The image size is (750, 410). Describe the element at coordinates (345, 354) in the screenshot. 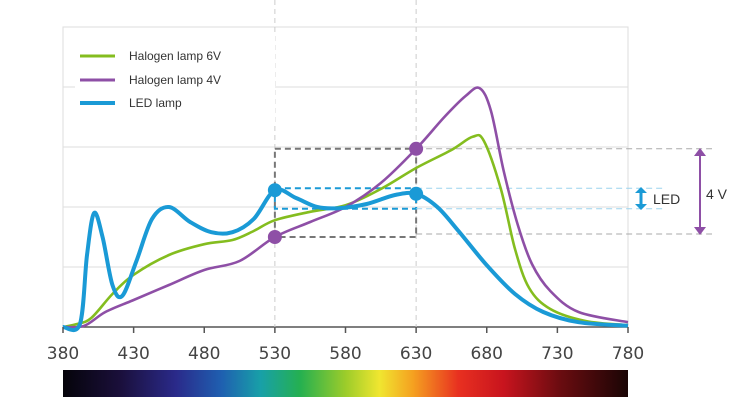

I see `x-tick-label: 580` at that location.